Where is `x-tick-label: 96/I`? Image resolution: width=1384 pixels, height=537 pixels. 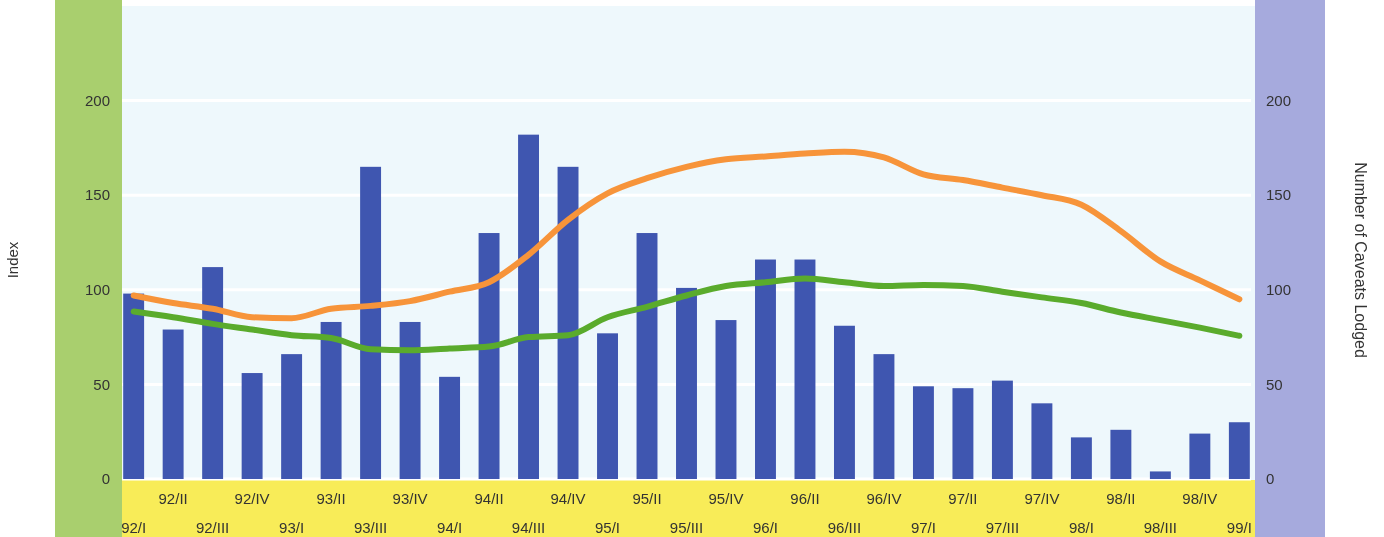 x-tick-label: 96/I is located at coordinates (765, 528).